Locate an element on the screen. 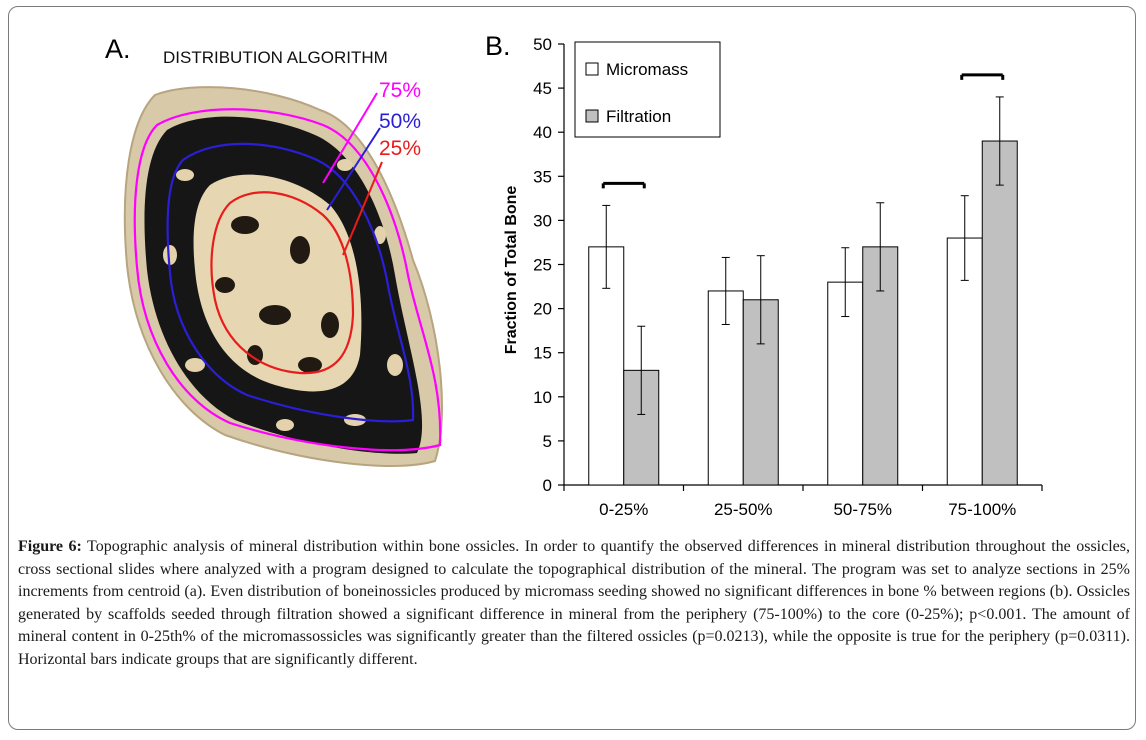 The height and width of the screenshot is (740, 1146). y-tick-label: 50 is located at coordinates (542, 44).